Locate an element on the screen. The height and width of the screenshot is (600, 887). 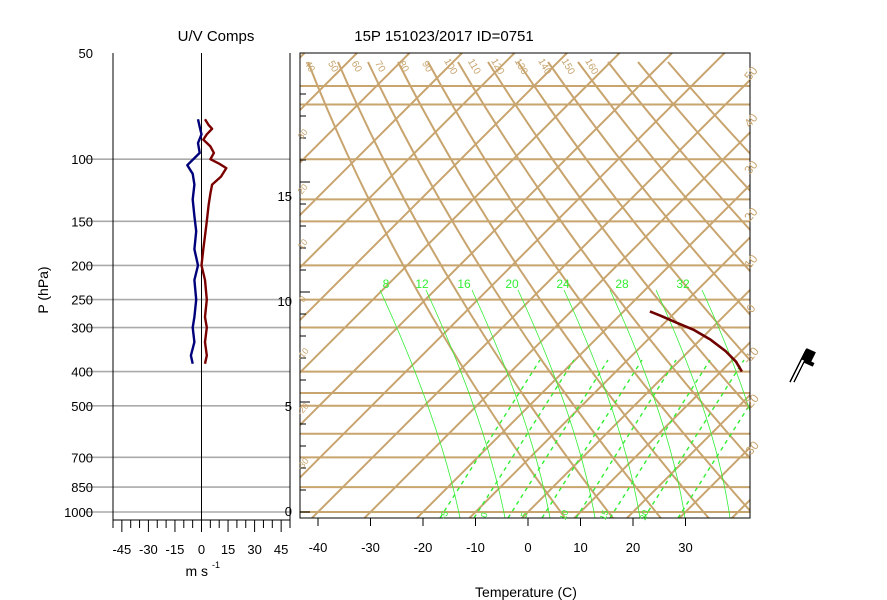
wind-barbs is located at coordinates (802, 365).